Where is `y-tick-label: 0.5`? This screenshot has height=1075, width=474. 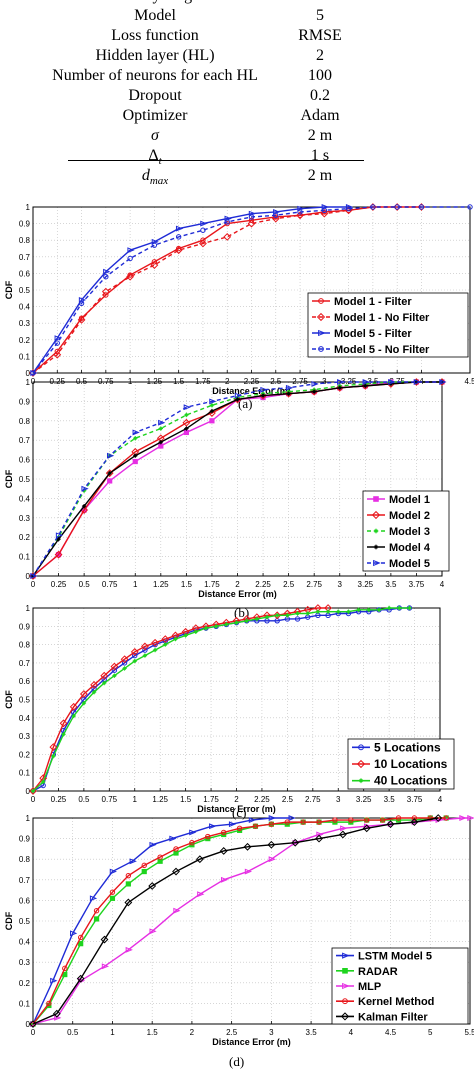 y-tick-label: 0.5 is located at coordinates (25, 921).